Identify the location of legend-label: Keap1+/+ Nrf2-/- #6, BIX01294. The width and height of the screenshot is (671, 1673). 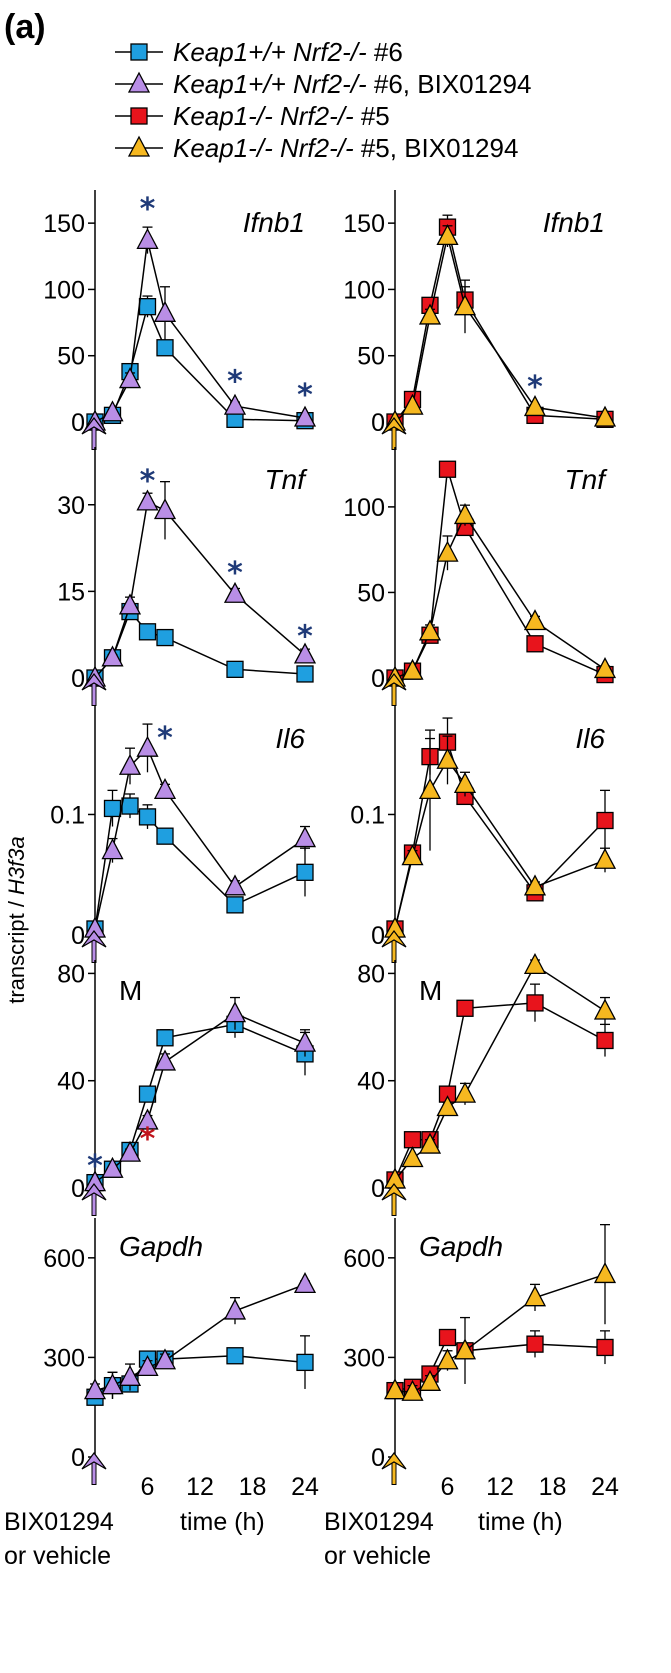
(352, 84).